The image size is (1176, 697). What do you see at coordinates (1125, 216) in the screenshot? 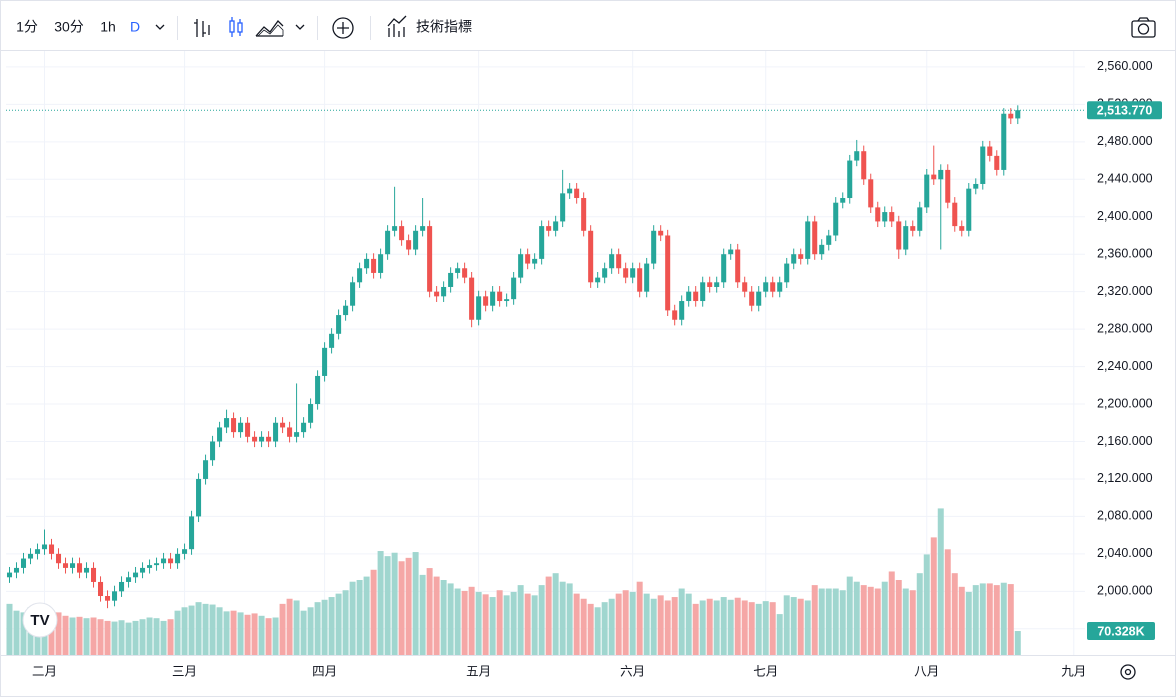
I see `y-tick-label: 2,400.000` at bounding box center [1125, 216].